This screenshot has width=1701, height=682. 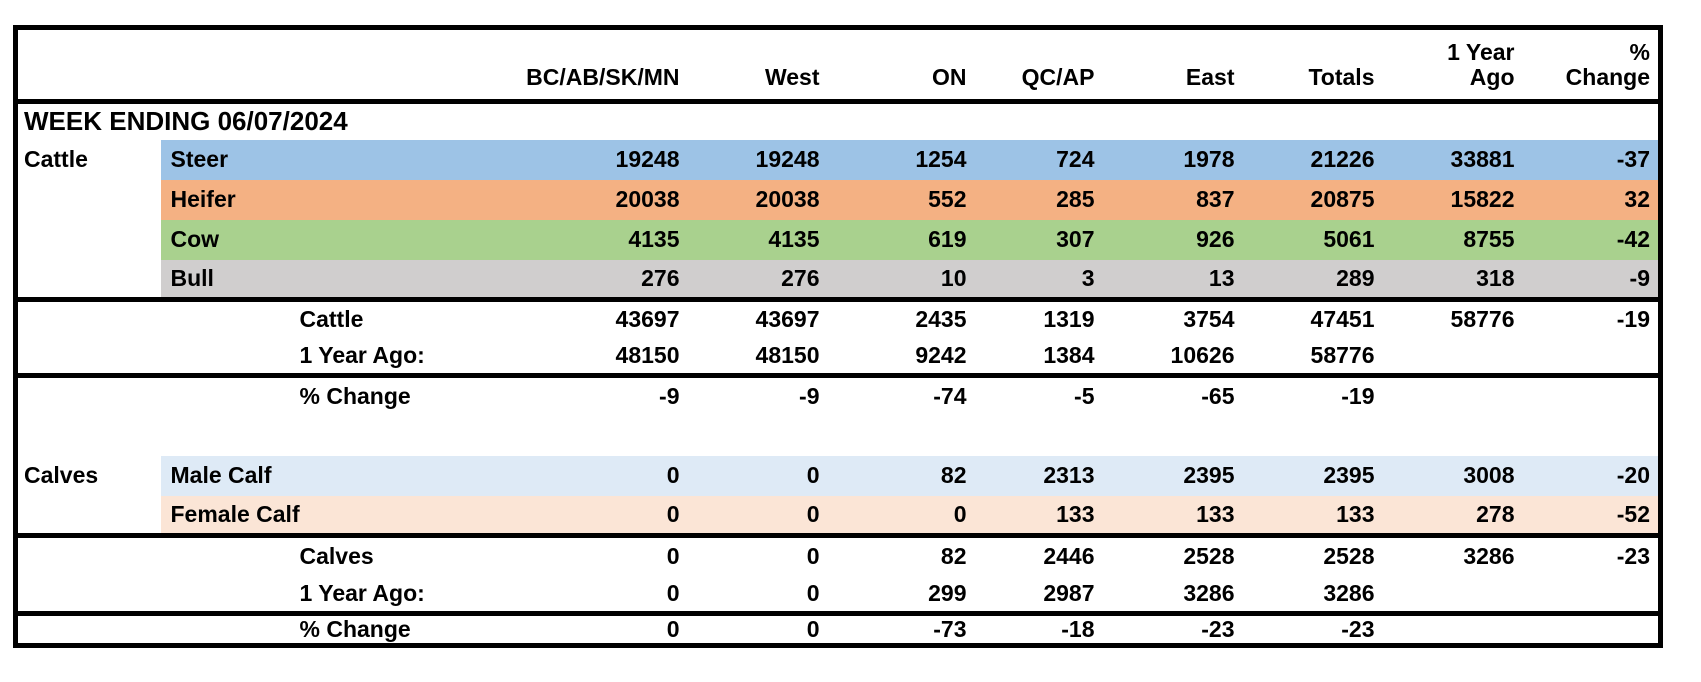 What do you see at coordinates (1482, 159) in the screenshot?
I see `value-cell: 33881` at bounding box center [1482, 159].